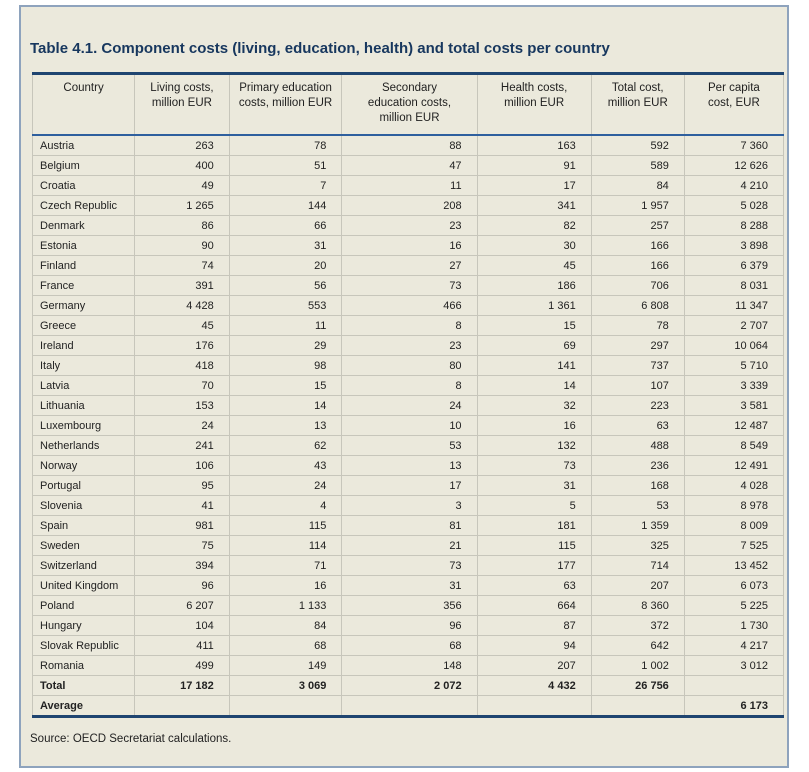  I want to click on value-cell: 3 581, so click(734, 405).